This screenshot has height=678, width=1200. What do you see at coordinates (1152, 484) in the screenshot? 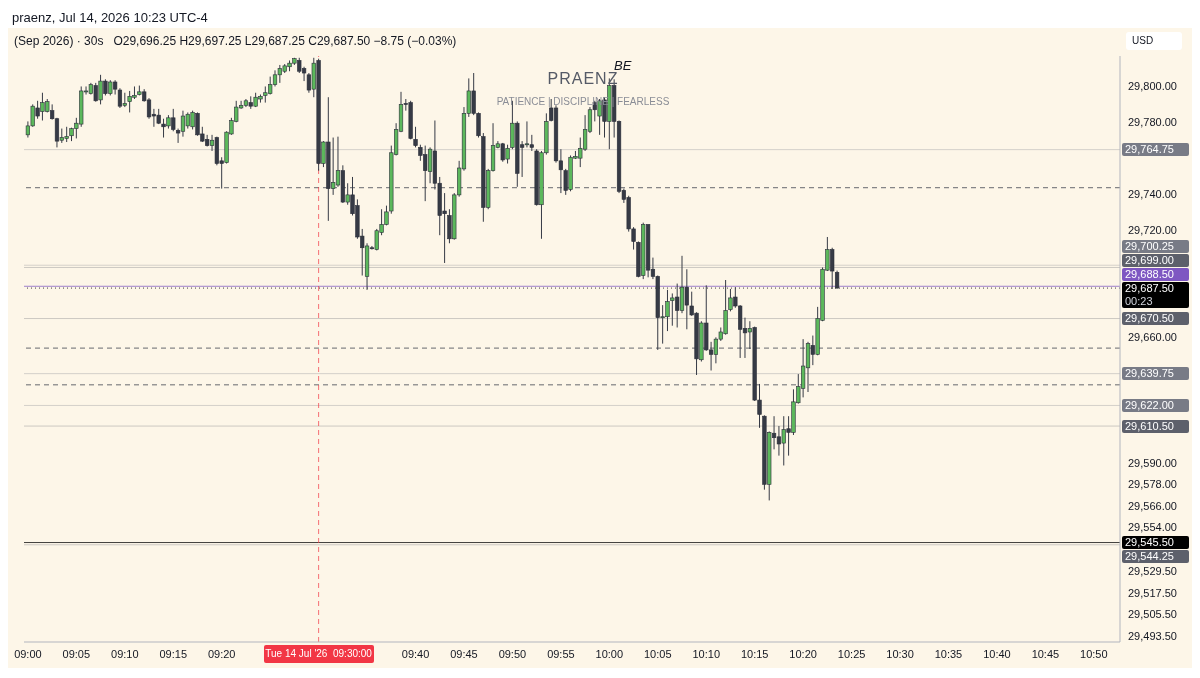
I see `y-tick-label: 29,578.00` at bounding box center [1152, 484].